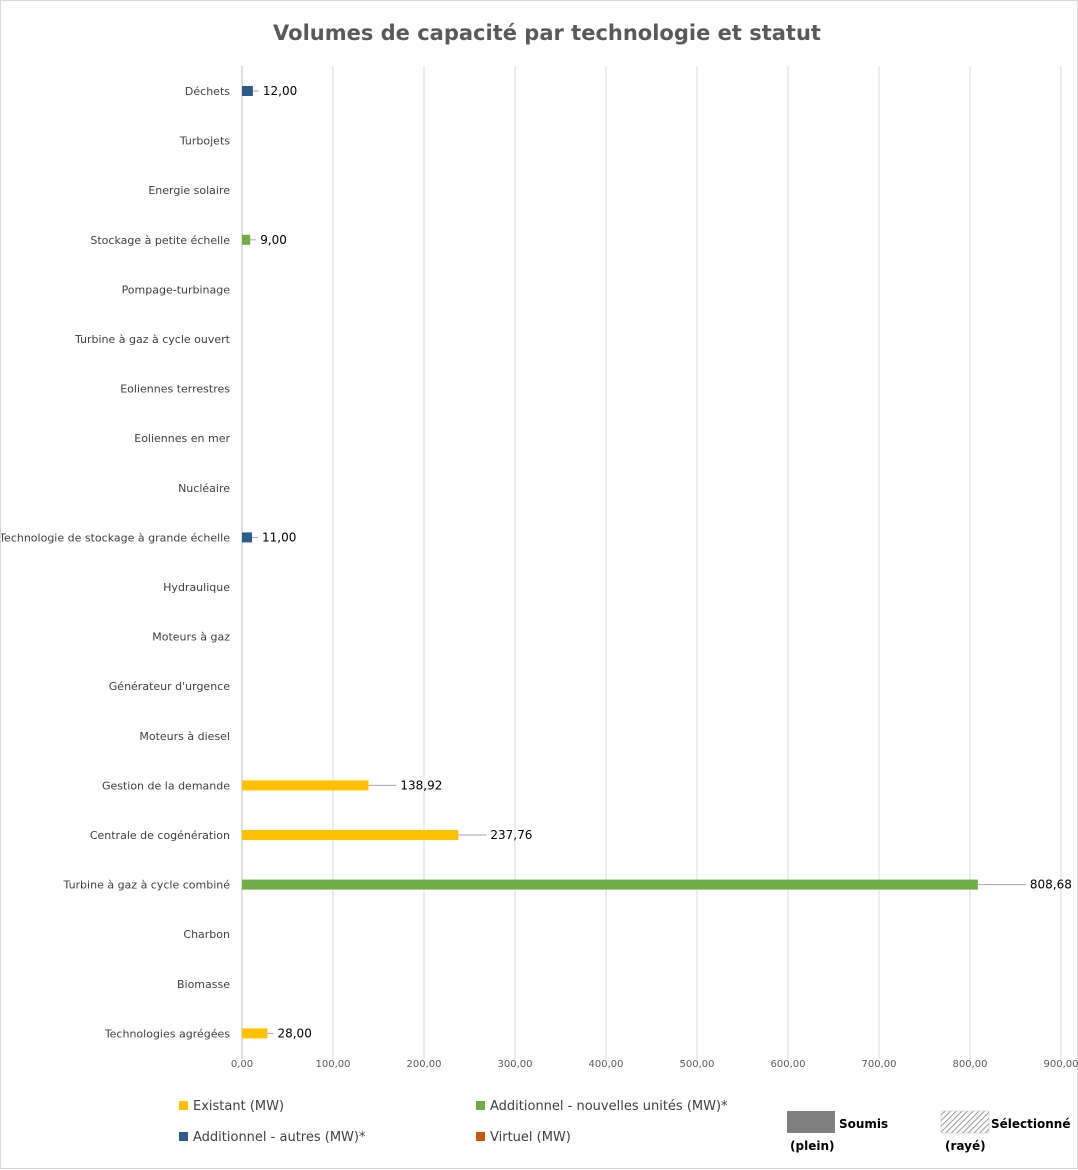  What do you see at coordinates (965, 1122) in the screenshot?
I see `legend-hatched-swatch` at bounding box center [965, 1122].